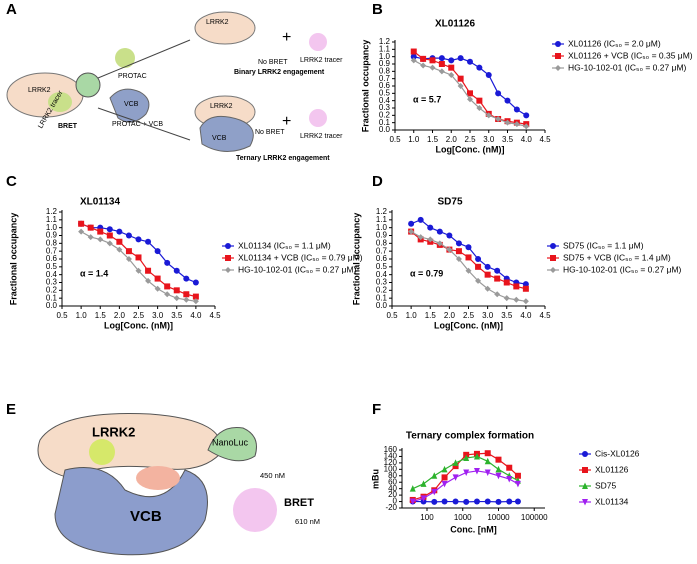 The width and height of the screenshot is (697, 564). Describe the element at coordinates (612, 501) in the screenshot. I see `legend-label: XL01134` at that location.